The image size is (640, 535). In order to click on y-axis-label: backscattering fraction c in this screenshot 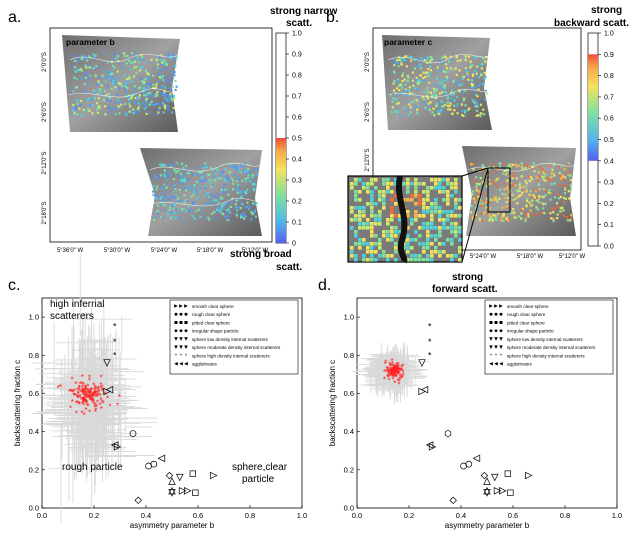, I will do `click(332, 403)`.